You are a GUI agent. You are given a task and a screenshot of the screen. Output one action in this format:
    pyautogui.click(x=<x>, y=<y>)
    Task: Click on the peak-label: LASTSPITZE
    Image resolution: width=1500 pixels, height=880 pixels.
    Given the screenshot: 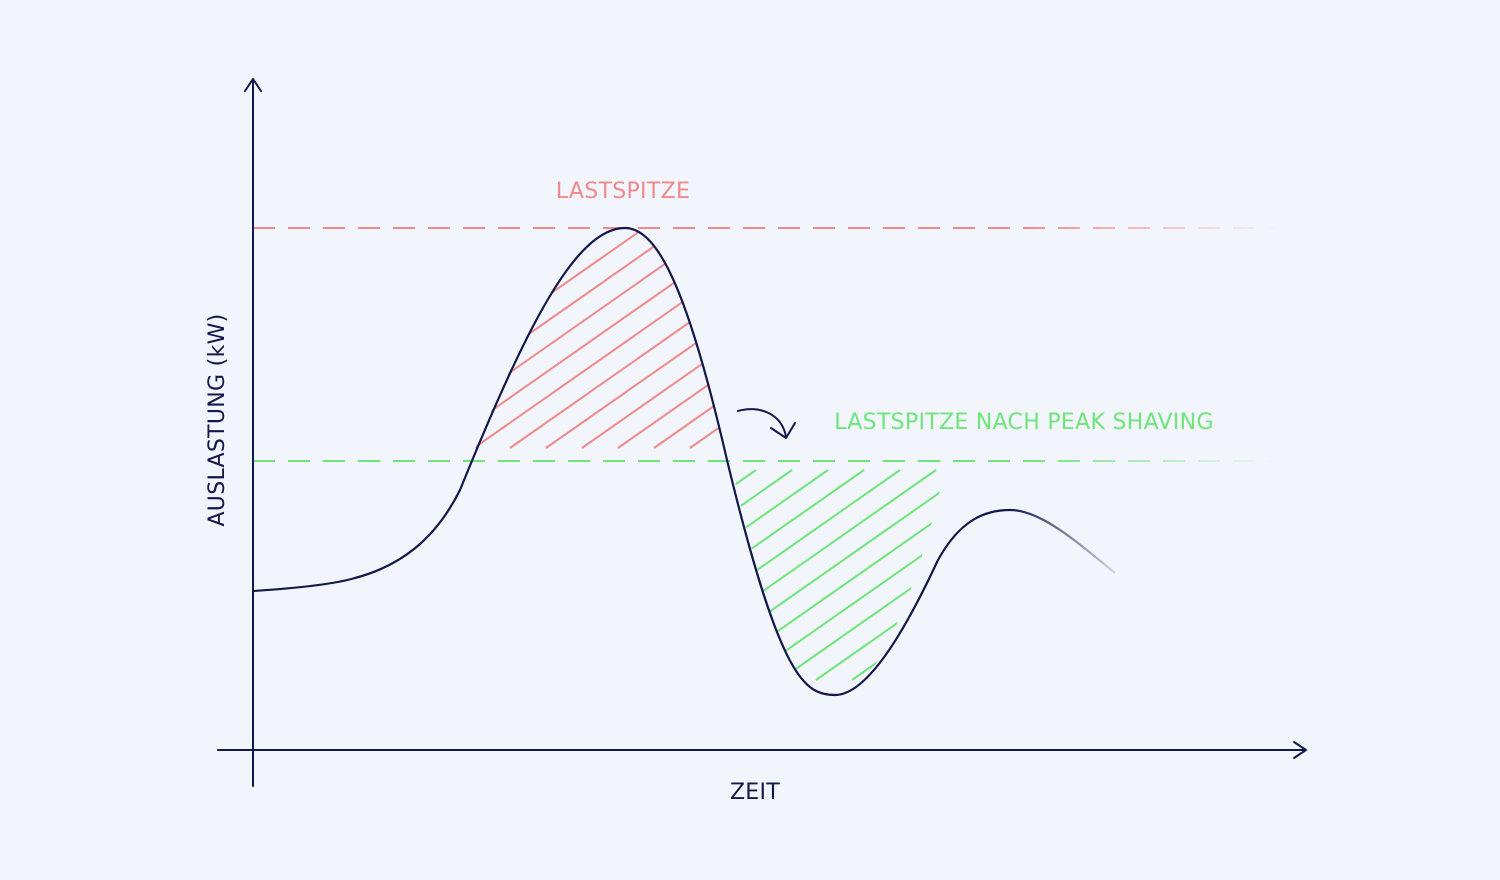 What is the action you would take?
    pyautogui.click(x=623, y=191)
    